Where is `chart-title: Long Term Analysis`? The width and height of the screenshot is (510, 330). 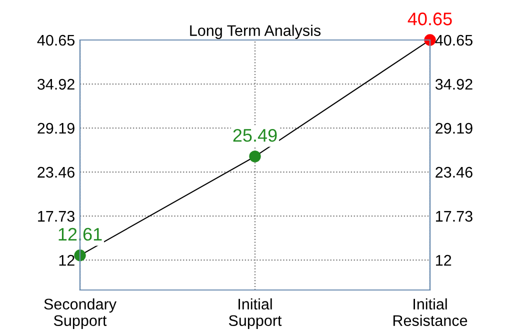
chart-title: Long Term Analysis is located at coordinates (255, 32).